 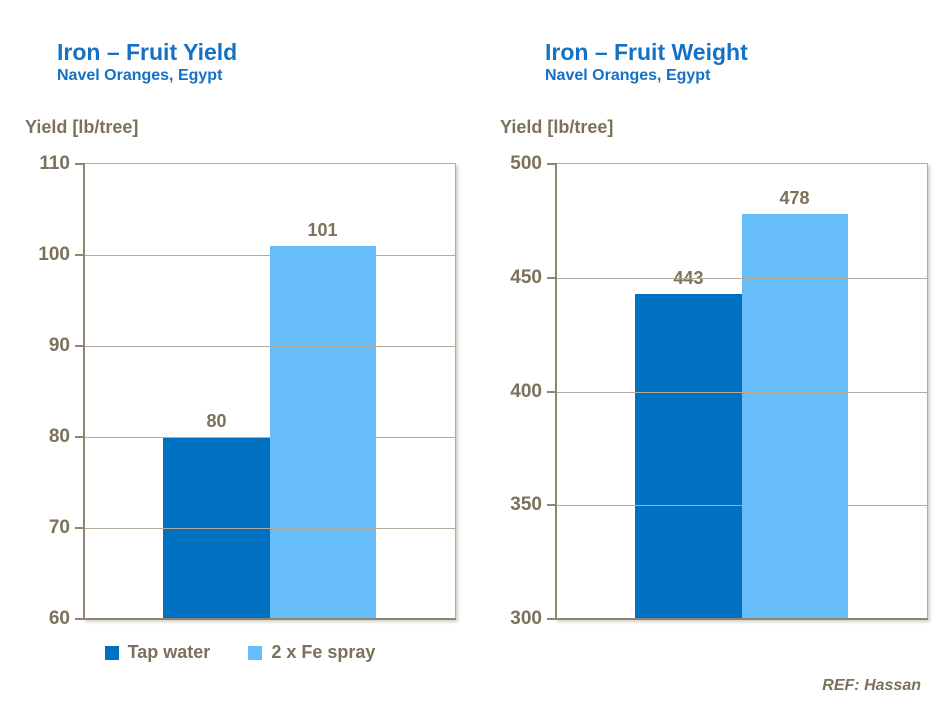 I want to click on bar-value-label: 101, so click(x=322, y=229).